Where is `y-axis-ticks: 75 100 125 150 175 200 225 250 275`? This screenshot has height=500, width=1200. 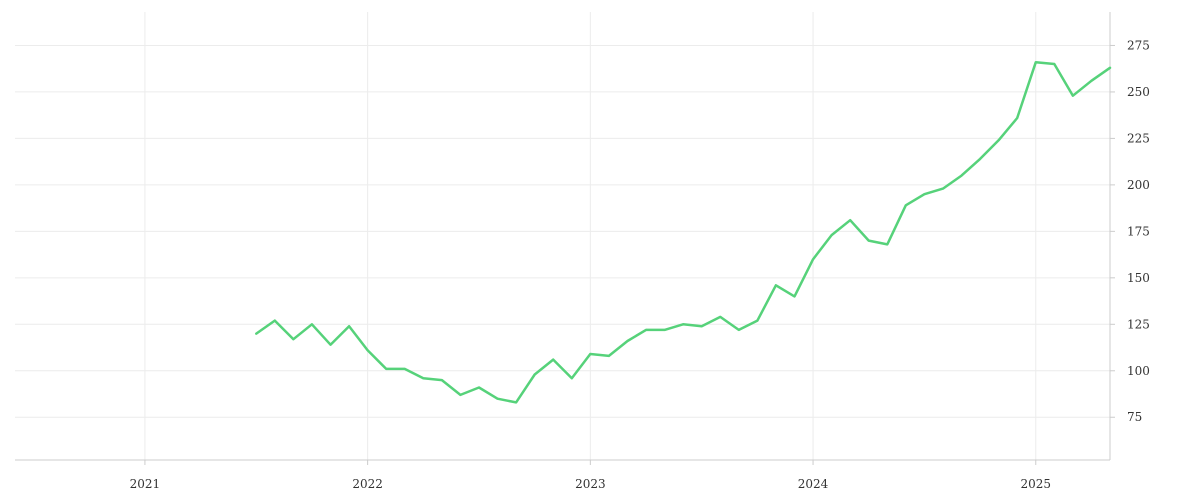 y-axis-ticks: 75 100 125 150 175 200 225 250 275 is located at coordinates (1130, 231).